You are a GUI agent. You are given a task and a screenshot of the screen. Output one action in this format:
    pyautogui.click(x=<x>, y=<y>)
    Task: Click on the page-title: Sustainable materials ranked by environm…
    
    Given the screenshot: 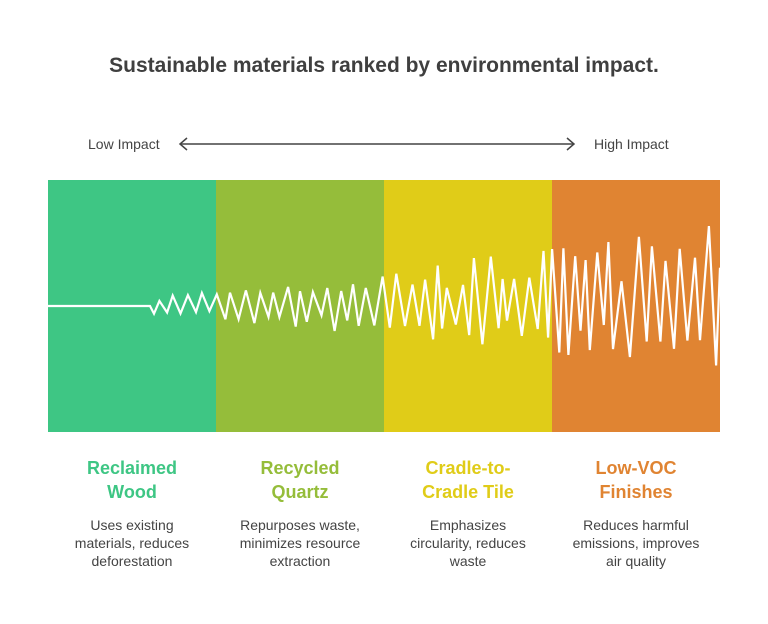 What is the action you would take?
    pyautogui.click(x=384, y=65)
    